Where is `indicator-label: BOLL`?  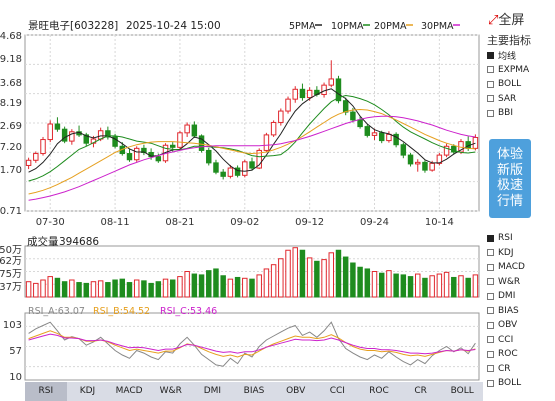
indicator-label: BOLL is located at coordinates (510, 383).